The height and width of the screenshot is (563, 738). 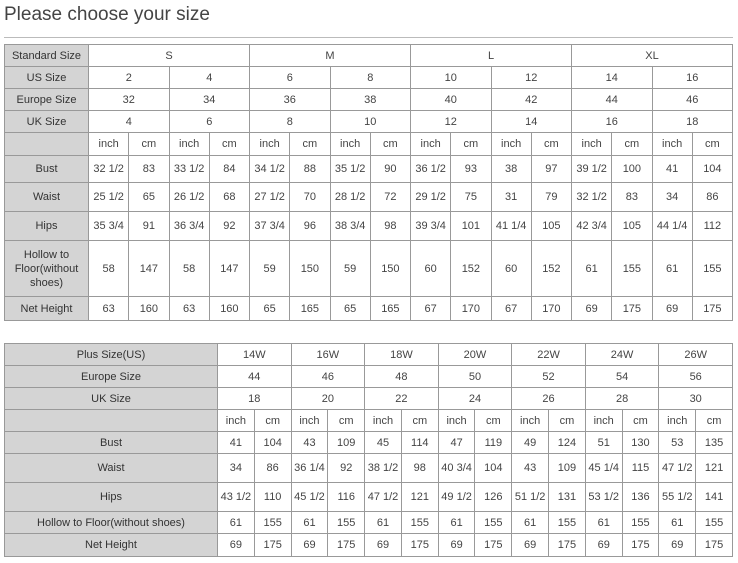 What do you see at coordinates (419, 442) in the screenshot?
I see `measurement-cell: 114` at bounding box center [419, 442].